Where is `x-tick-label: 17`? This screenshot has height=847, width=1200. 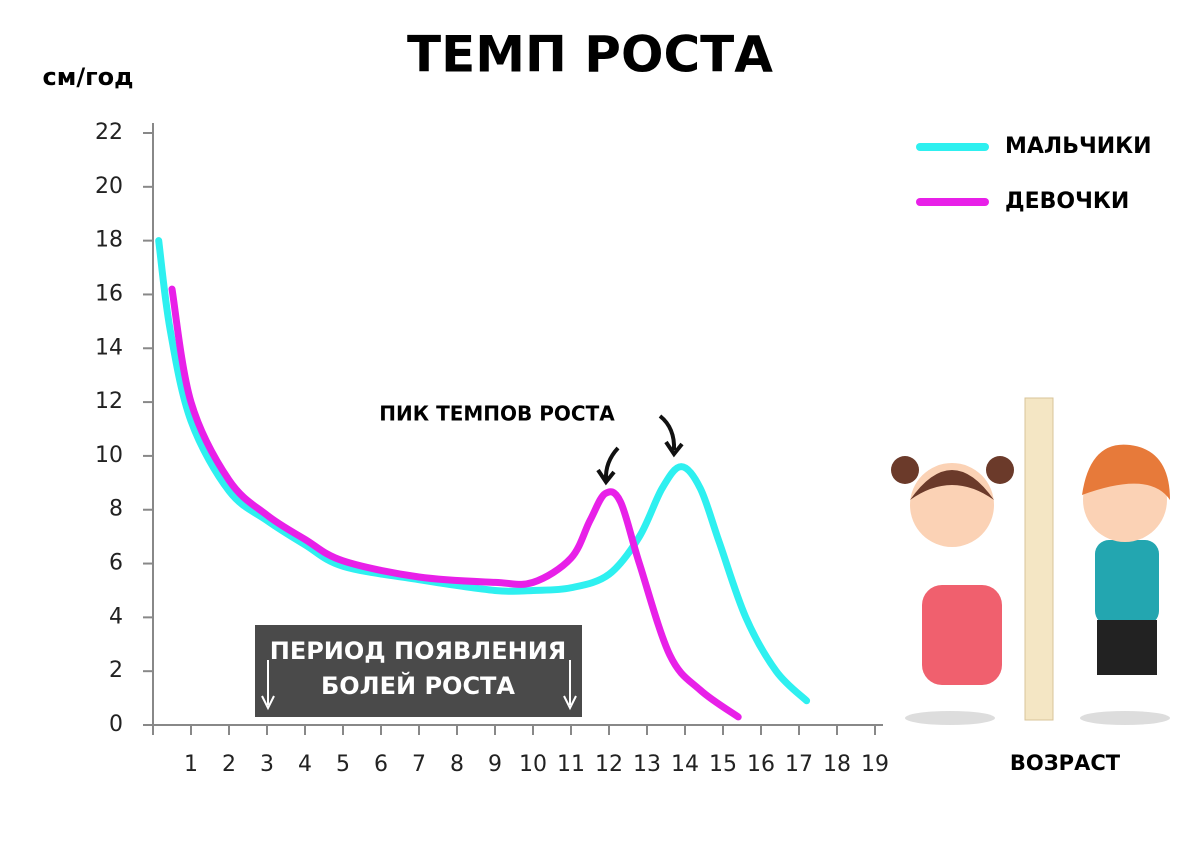 x-tick-label: 17 is located at coordinates (799, 764).